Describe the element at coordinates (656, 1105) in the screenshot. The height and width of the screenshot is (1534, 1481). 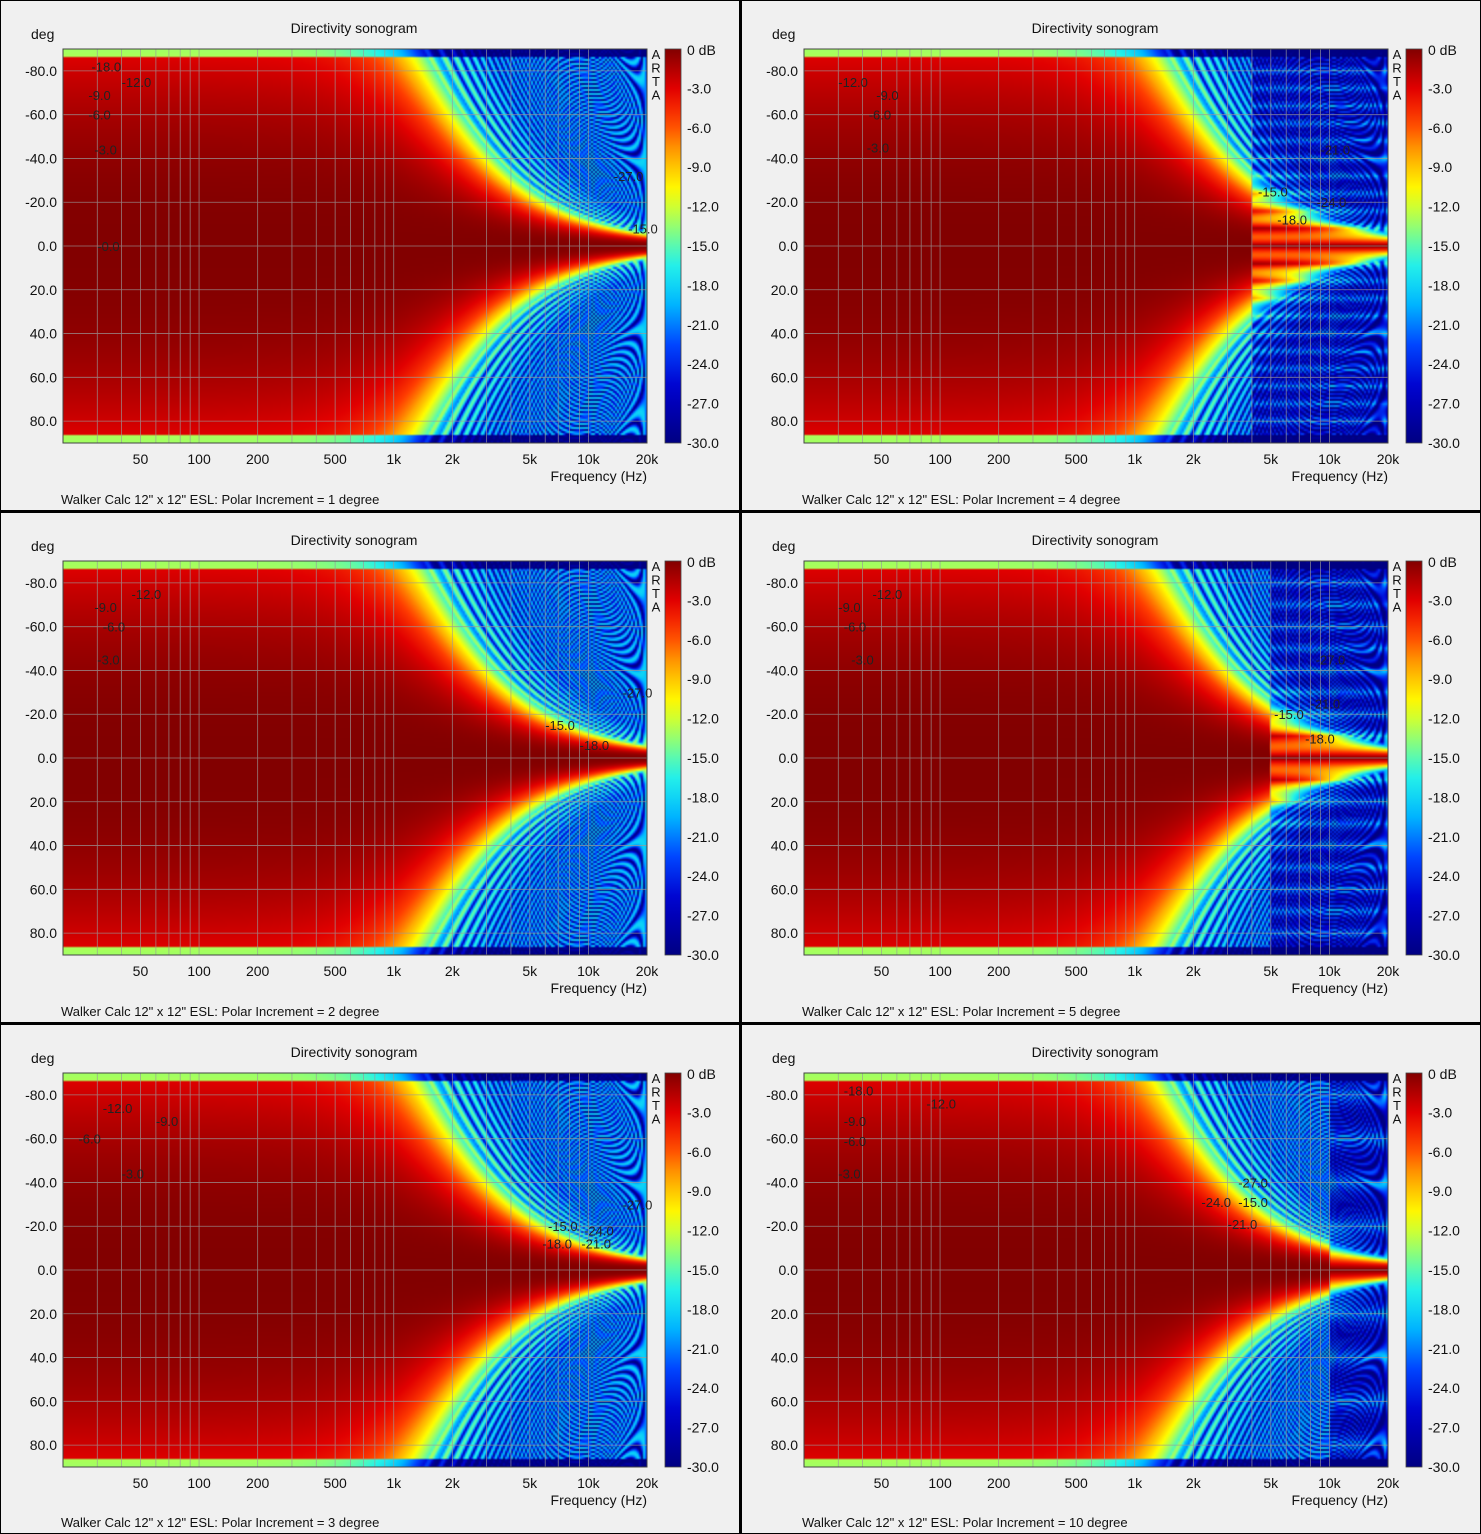
I see `arta-brand-letter: T` at that location.